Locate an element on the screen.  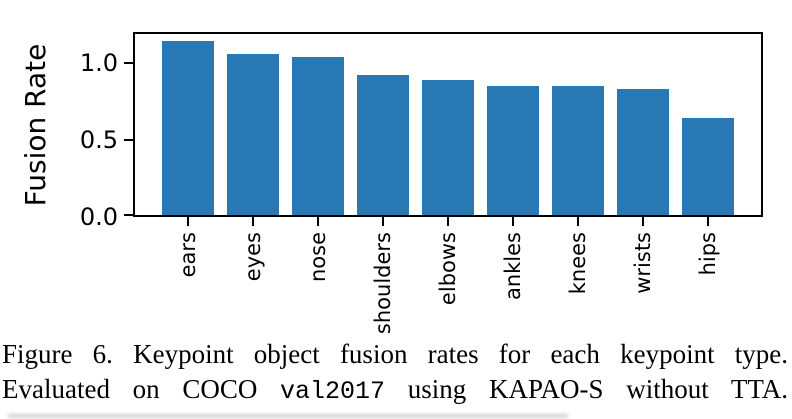
x-tick-label-ankles: ankles is located at coordinates (513, 266).